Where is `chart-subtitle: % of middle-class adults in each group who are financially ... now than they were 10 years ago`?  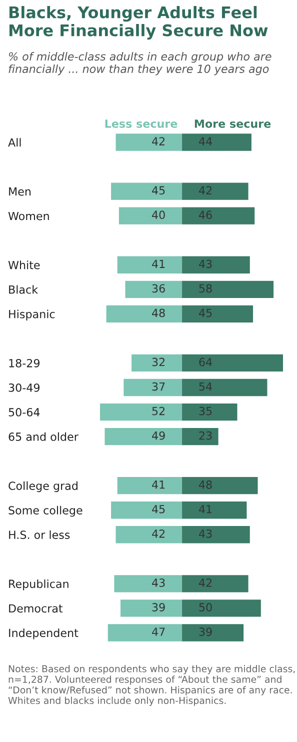
chart-subtitle: % of middle-class adults in each group who are financially ... now than they were 10 years ago is located at coordinates (140, 64).